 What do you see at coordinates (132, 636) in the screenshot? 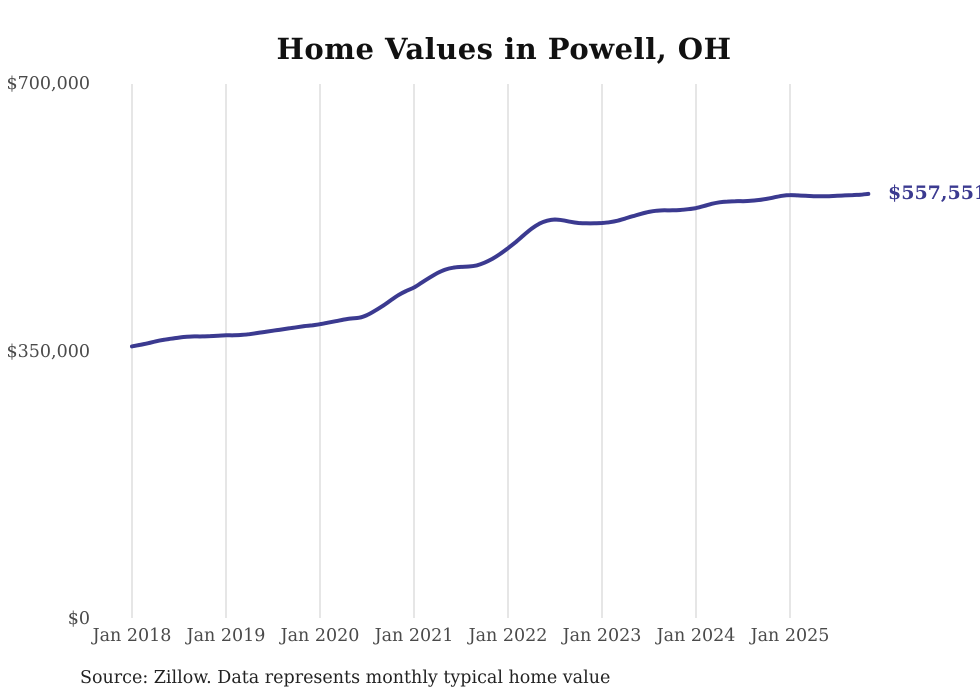
I see `x-tick-label: Jan 2018` at bounding box center [132, 636].